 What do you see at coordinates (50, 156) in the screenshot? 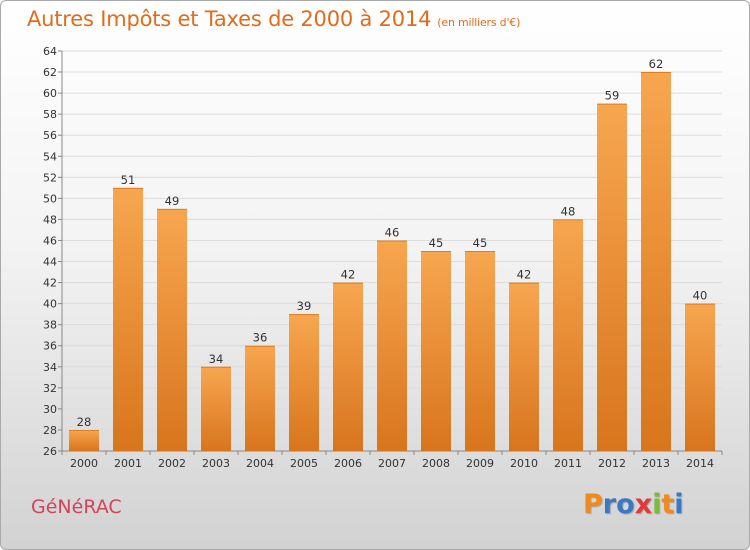
I see `y-tick-label: 54` at bounding box center [50, 156].